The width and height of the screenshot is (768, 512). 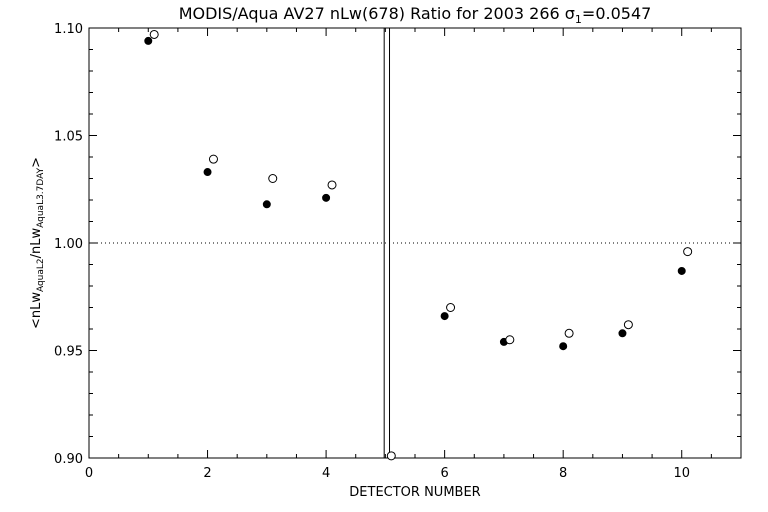 I want to click on y-label-close: >, so click(x=36, y=162).